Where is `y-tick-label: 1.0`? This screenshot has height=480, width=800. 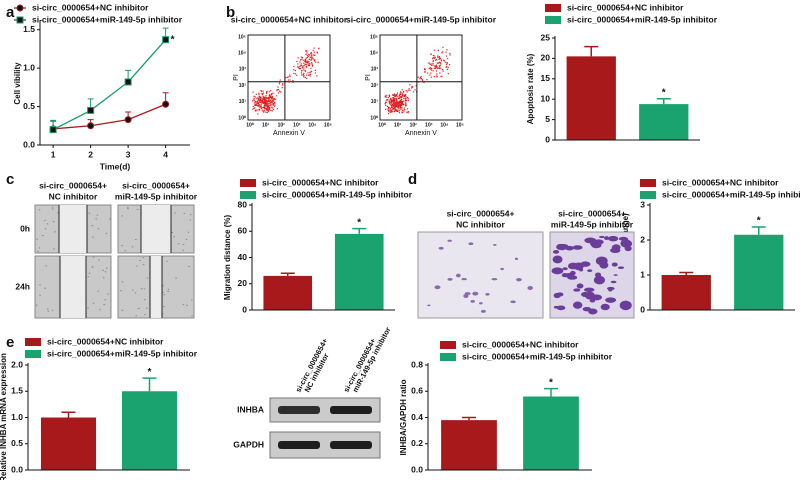
y-tick-label: 1.0 is located at coordinates (17, 417).